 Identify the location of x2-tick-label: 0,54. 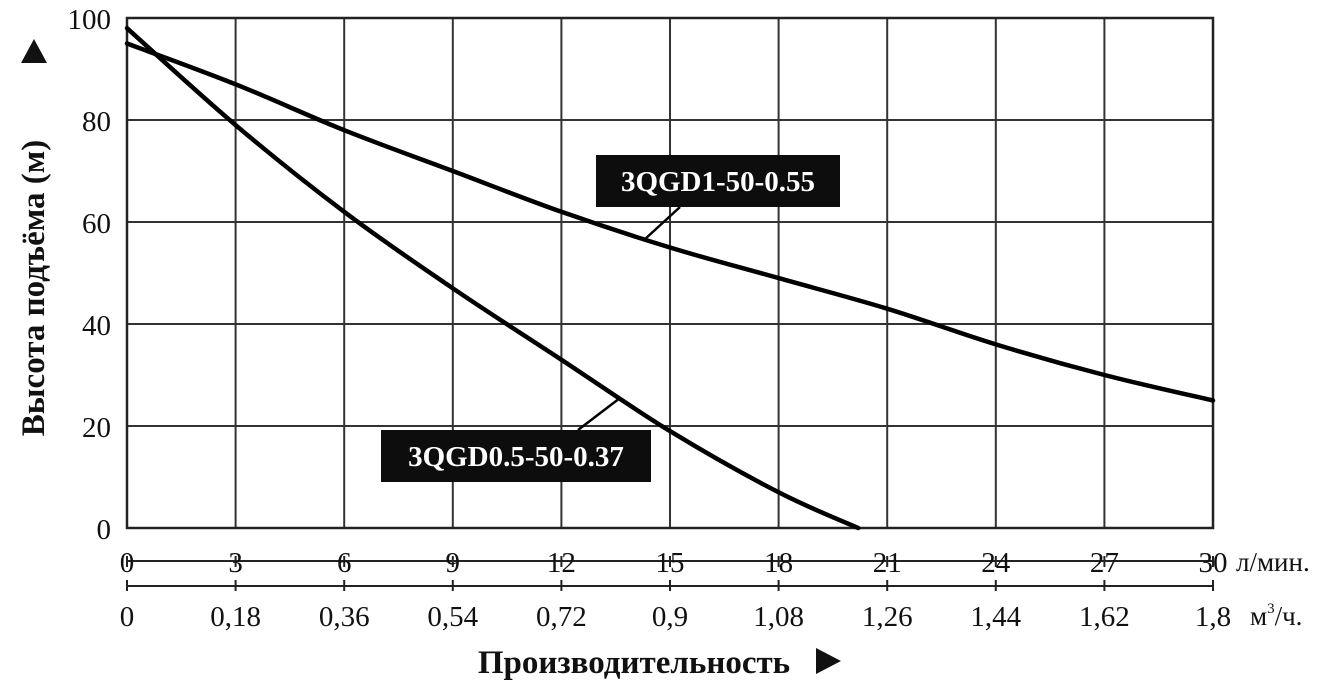
(452, 617).